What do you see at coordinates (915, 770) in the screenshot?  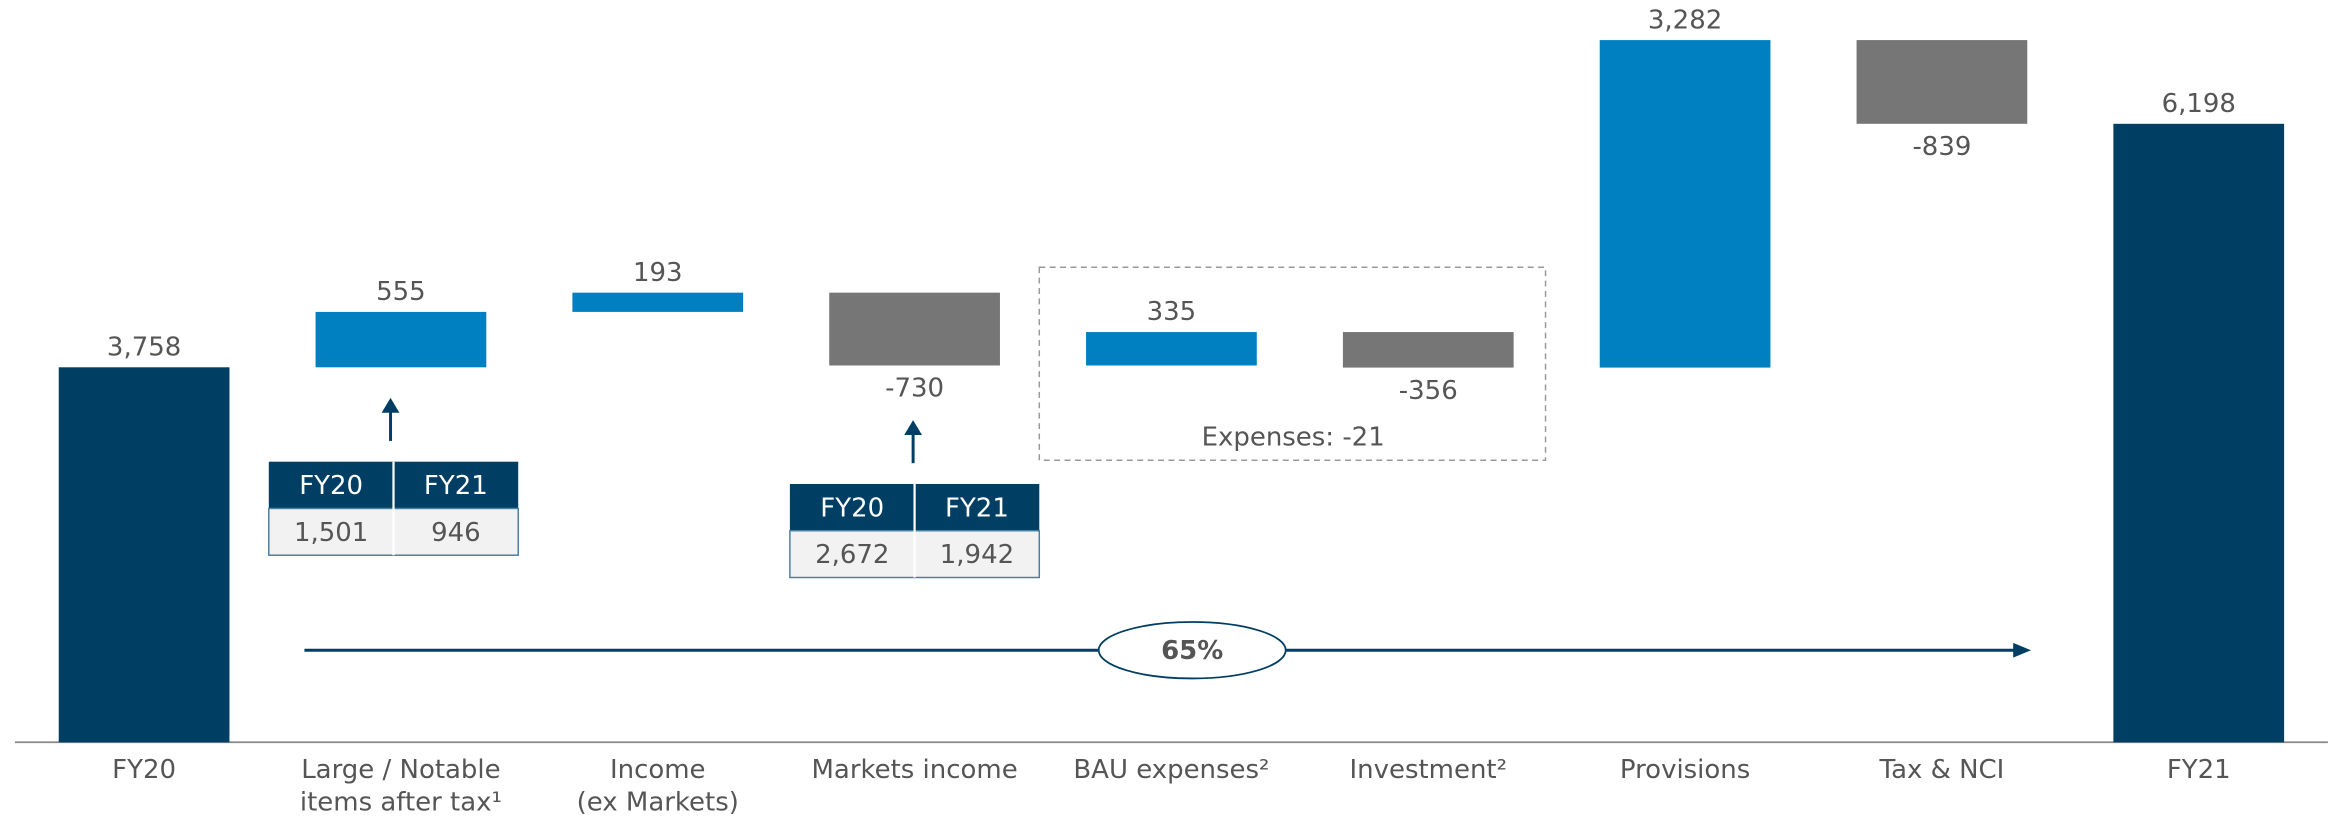 I see `x-tick-label: Markets income` at bounding box center [915, 770].